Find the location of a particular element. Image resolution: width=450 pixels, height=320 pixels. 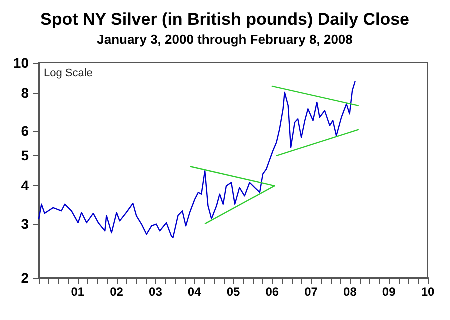

x-tick-label: 05 is located at coordinates (233, 292).